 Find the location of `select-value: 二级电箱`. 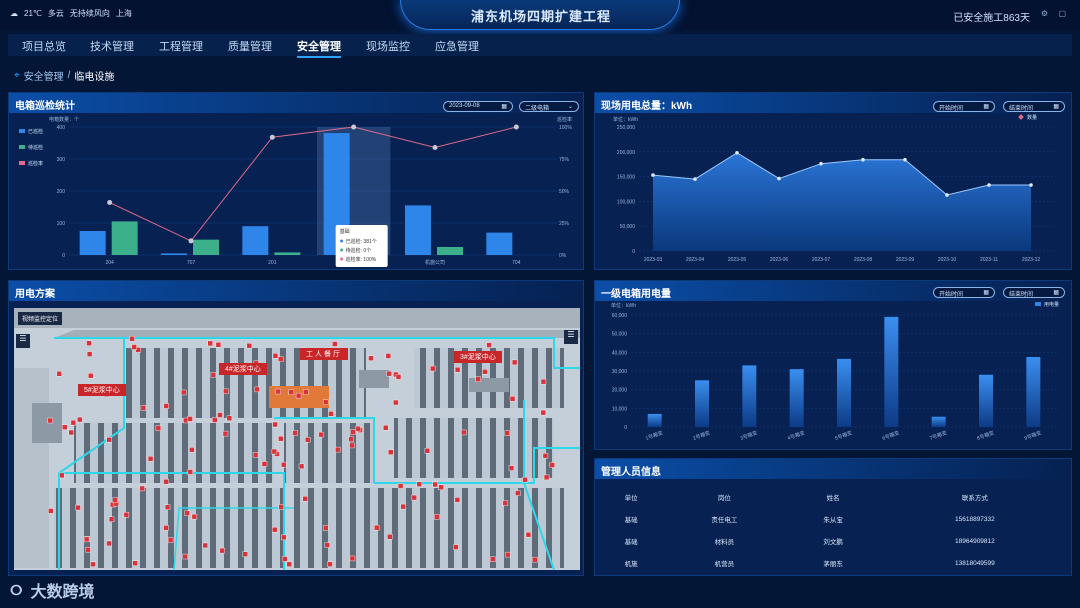

select-value: 二级电箱 is located at coordinates (537, 109).